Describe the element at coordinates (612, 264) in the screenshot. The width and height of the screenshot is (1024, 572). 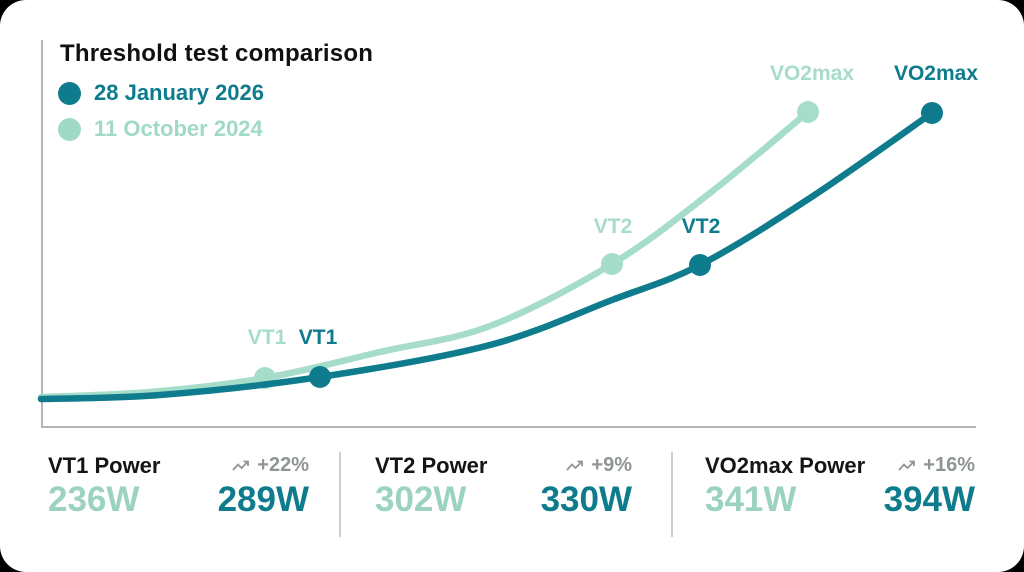
I see `marker-vt2-oct-2024` at that location.